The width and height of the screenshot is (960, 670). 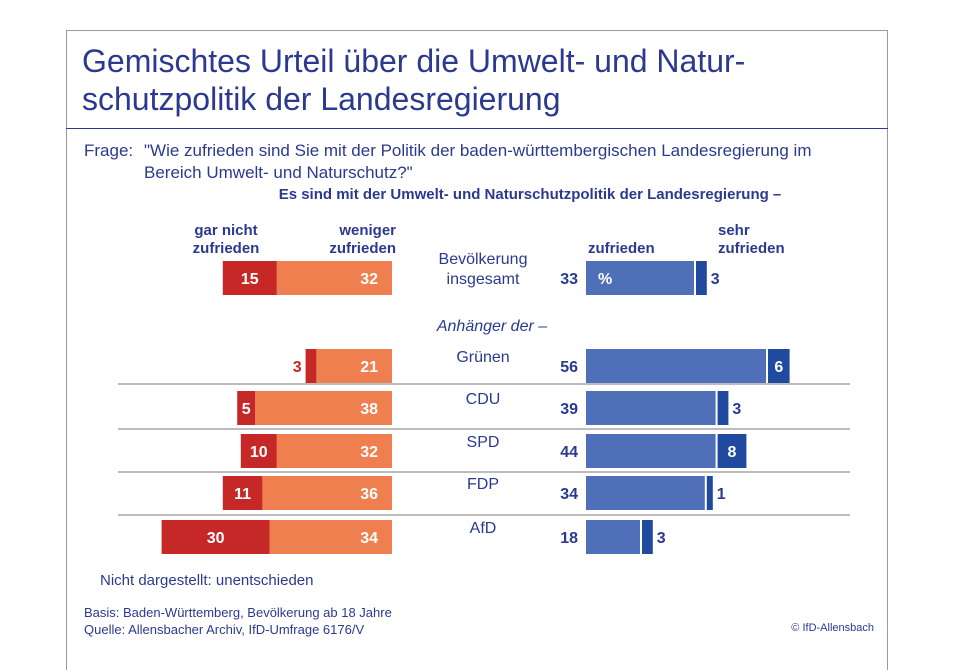 I want to click on copyright: © IfD-Allensbach, so click(x=832, y=628).